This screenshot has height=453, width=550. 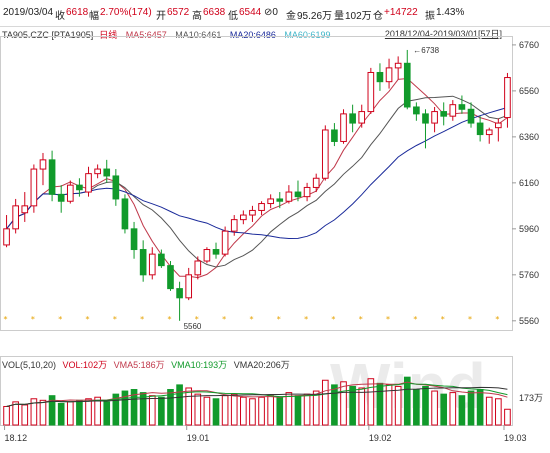 I want to click on turnover-value: 1.43%, so click(x=450, y=12).